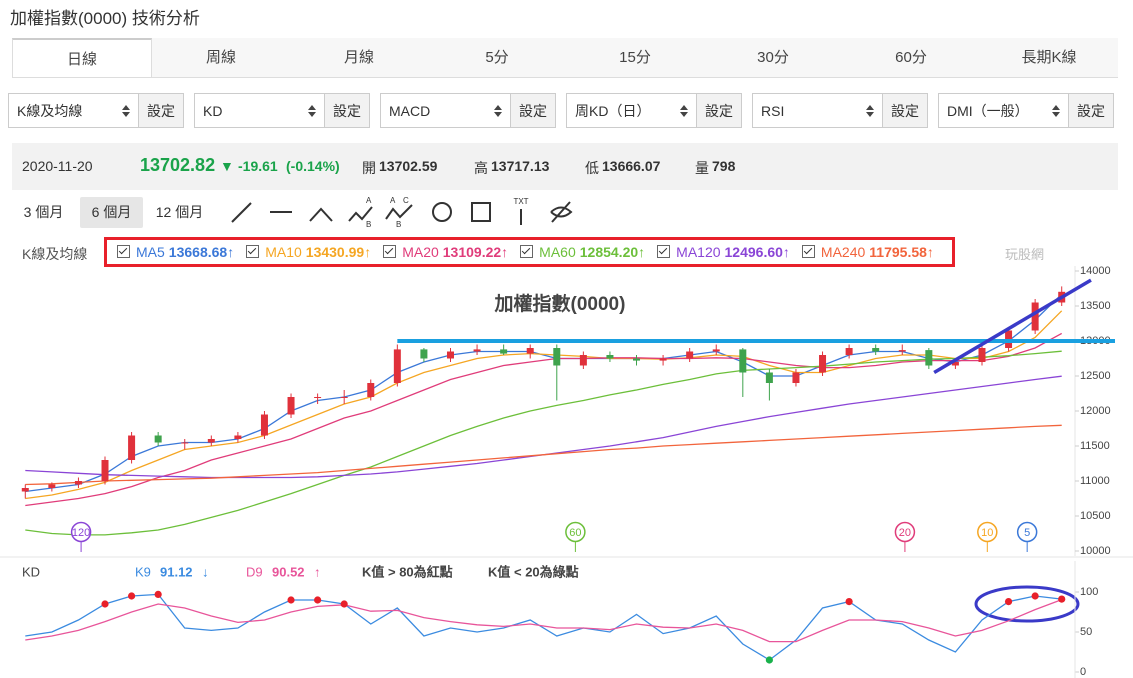 This screenshot has width=1133, height=678. I want to click on high-label: 高, so click(481, 168).